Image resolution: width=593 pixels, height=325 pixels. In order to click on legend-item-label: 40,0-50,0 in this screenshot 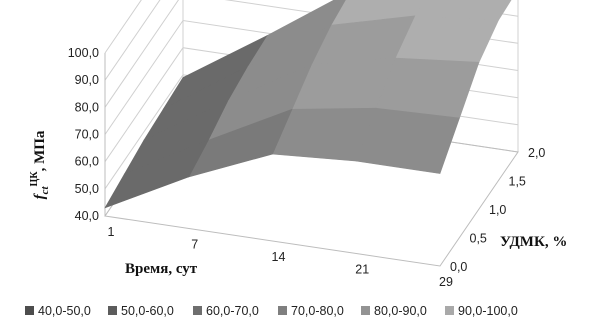, I will do `click(64, 311)`.